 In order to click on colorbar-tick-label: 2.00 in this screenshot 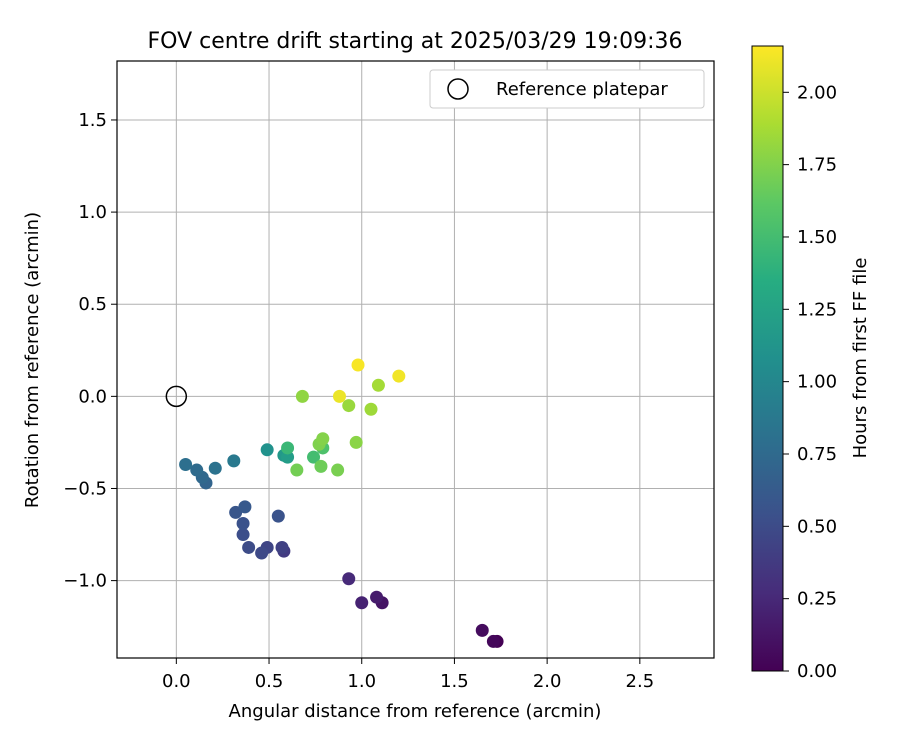, I will do `click(817, 92)`.